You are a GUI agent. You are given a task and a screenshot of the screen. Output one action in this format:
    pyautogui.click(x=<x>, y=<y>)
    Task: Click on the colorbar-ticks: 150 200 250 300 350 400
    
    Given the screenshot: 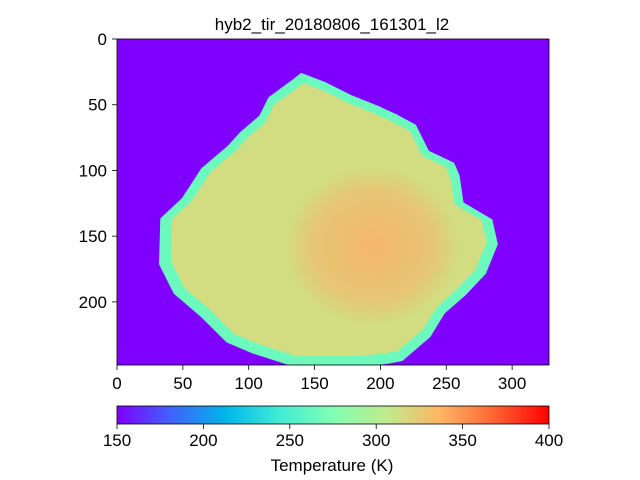 What is the action you would take?
    pyautogui.click(x=333, y=437)
    